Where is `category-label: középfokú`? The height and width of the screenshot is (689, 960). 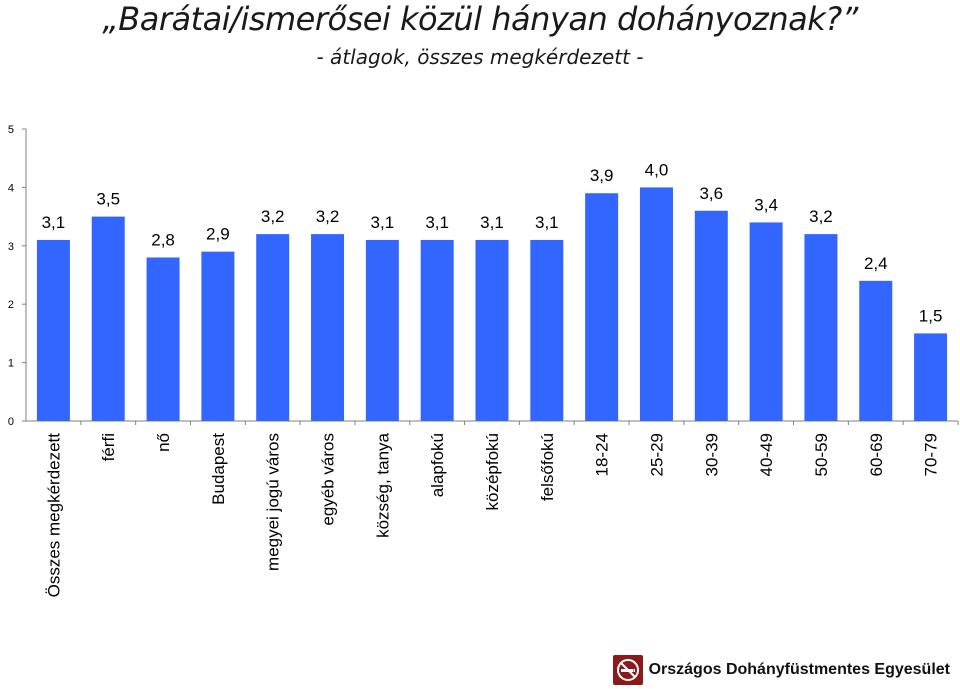
category-label: középfokú is located at coordinates (492, 472).